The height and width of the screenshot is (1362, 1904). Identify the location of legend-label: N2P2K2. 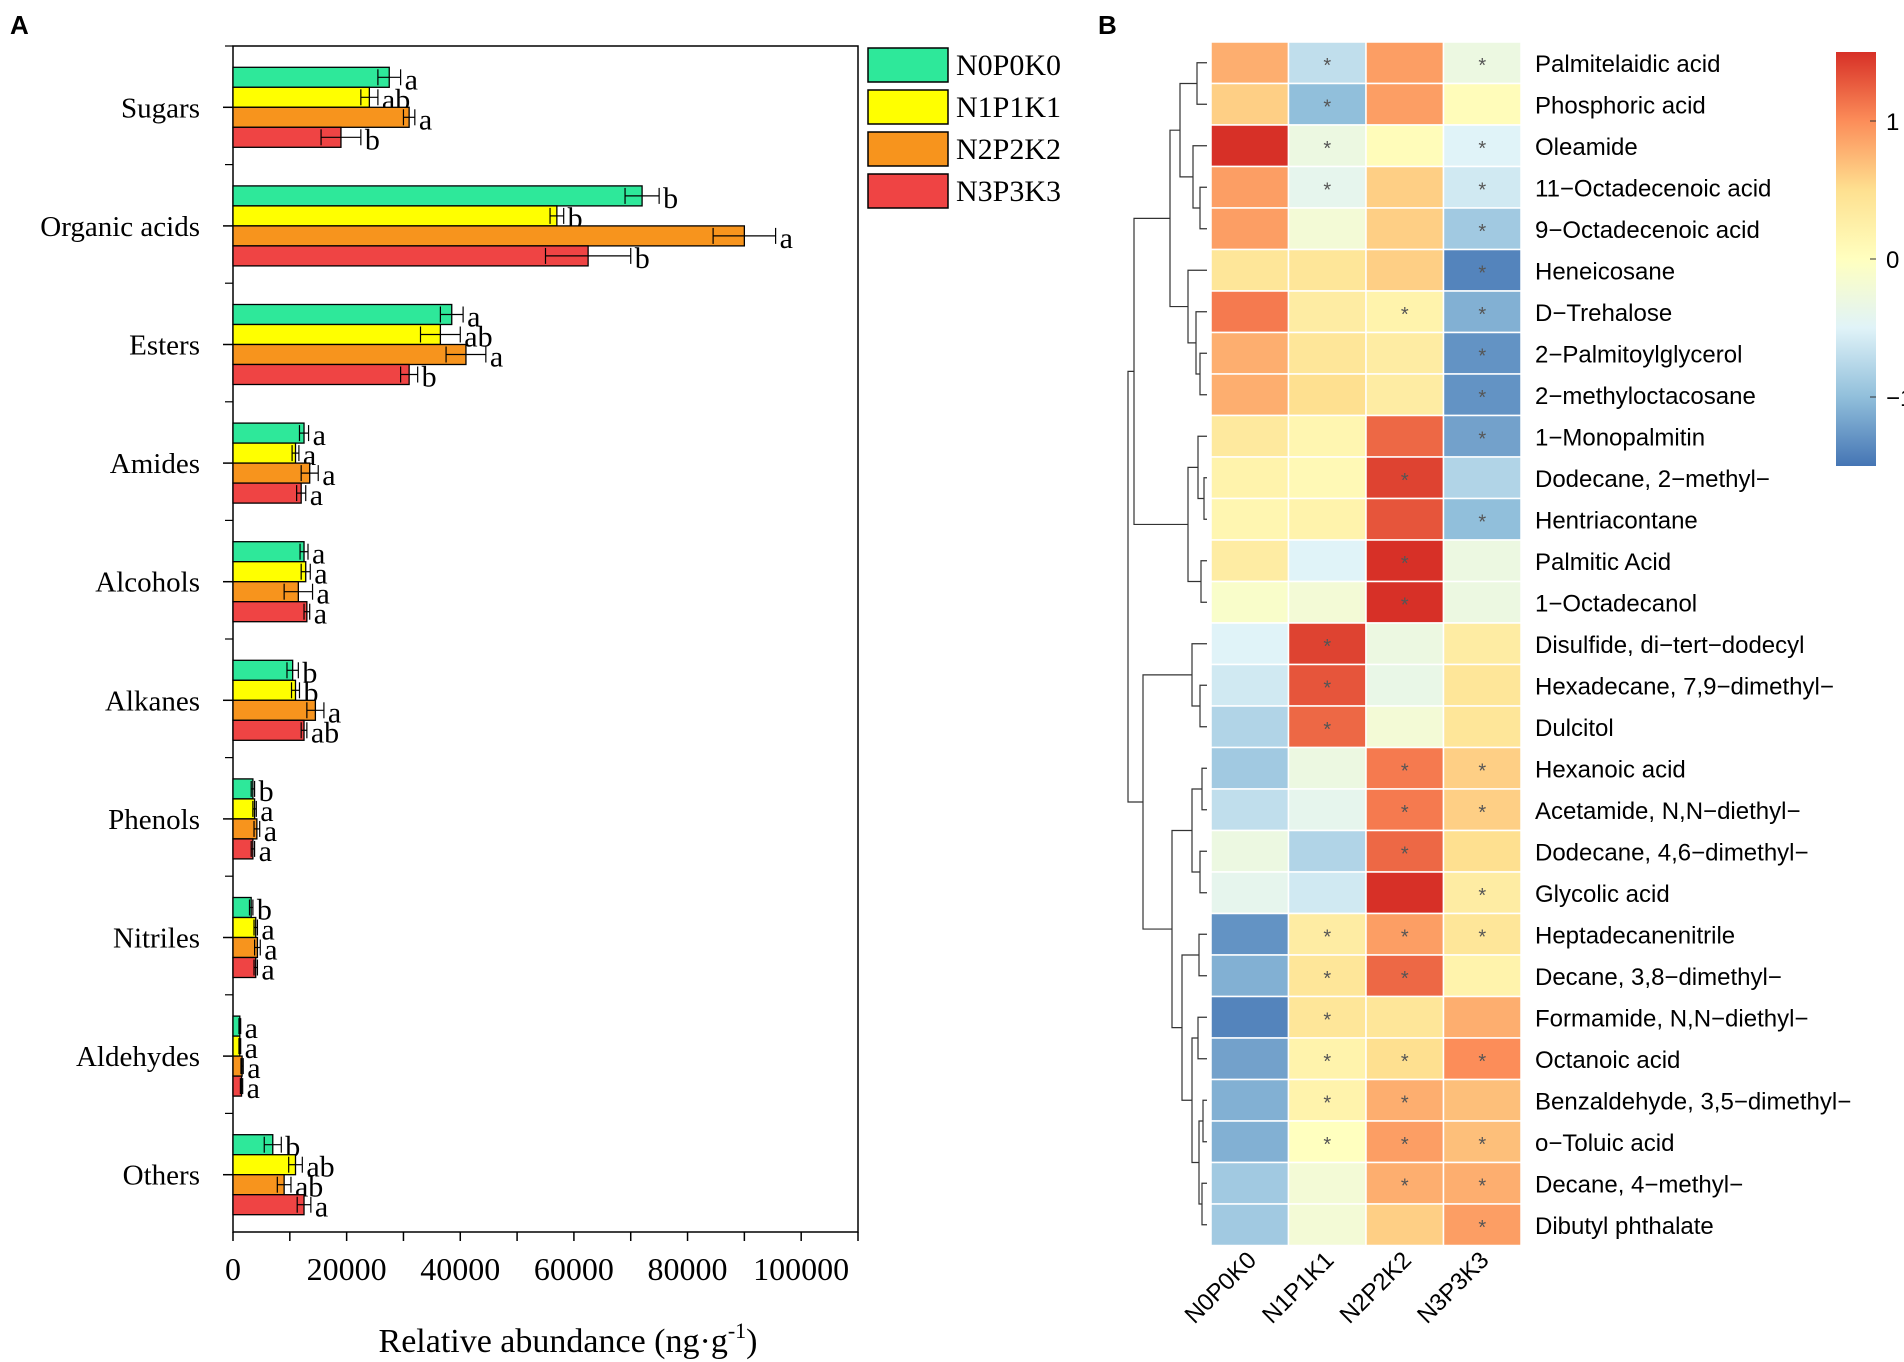
(1008, 149).